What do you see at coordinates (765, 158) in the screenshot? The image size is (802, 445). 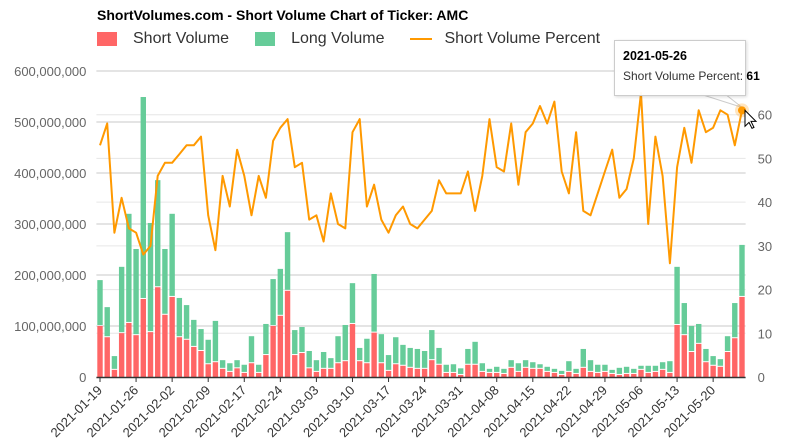 I see `y-right-tick-label: 50` at bounding box center [765, 158].